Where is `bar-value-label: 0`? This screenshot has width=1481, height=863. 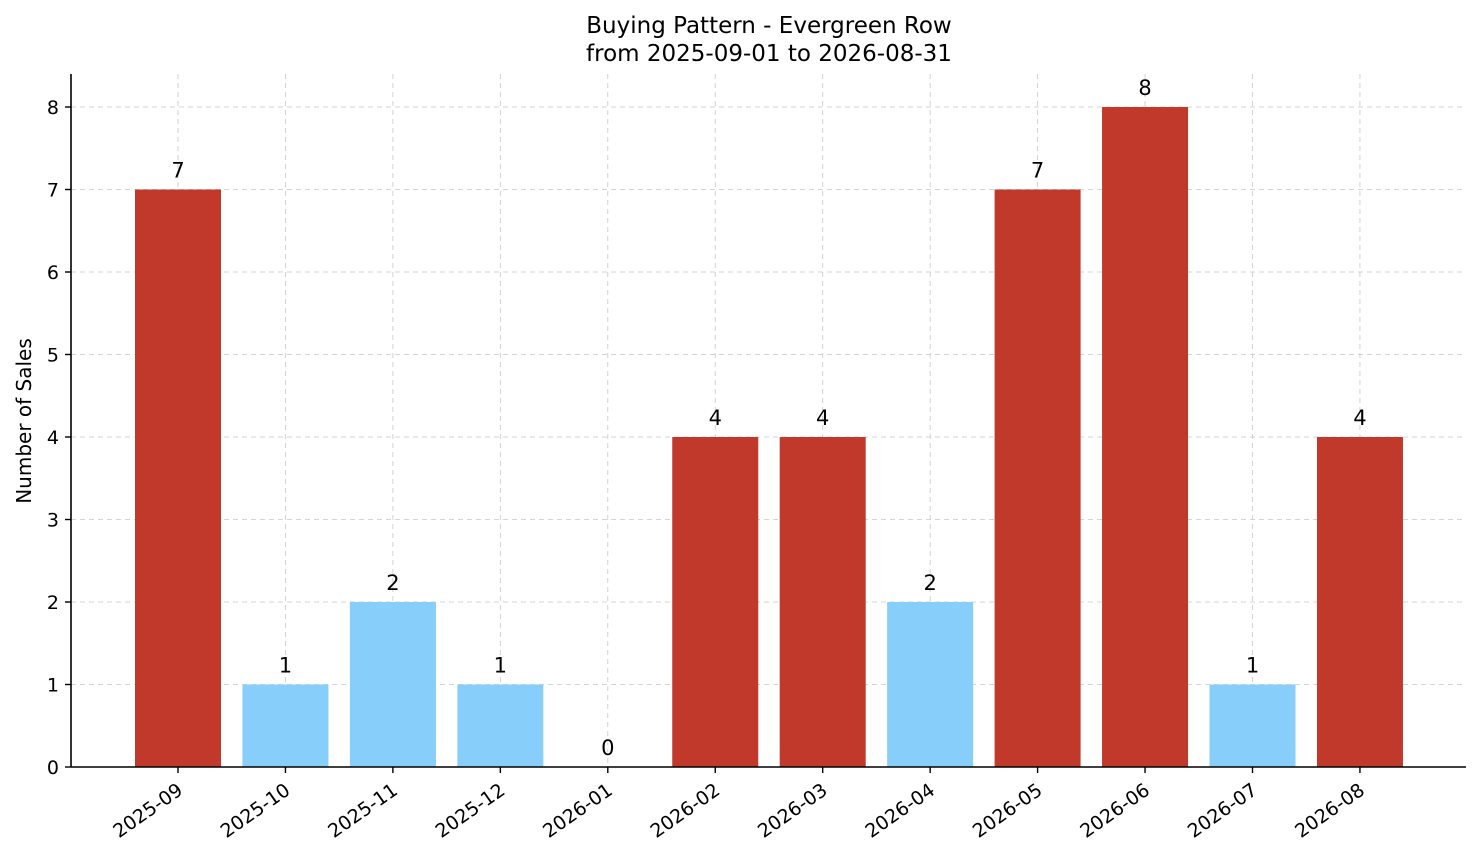
bar-value-label: 0 is located at coordinates (607, 748).